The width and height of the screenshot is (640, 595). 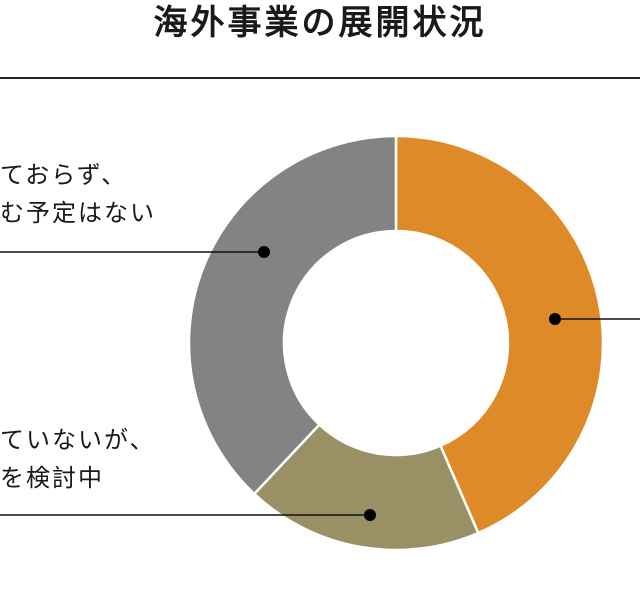 What do you see at coordinates (78, 213) in the screenshot?
I see `callout-no-plan-line-2: む予定はない` at bounding box center [78, 213].